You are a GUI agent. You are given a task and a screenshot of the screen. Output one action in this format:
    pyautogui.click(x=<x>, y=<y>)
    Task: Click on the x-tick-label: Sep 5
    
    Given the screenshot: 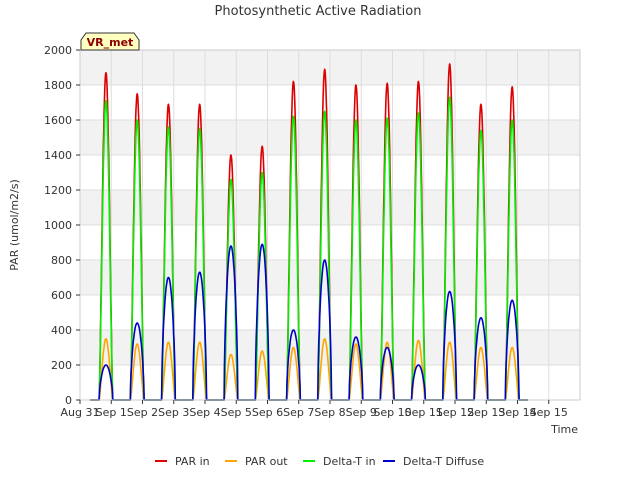 What is the action you would take?
    pyautogui.click(x=236, y=412)
    